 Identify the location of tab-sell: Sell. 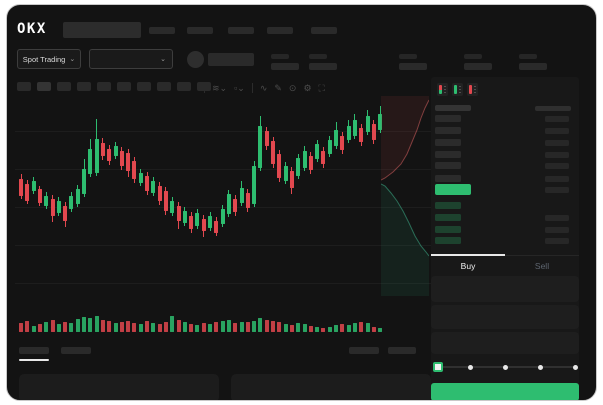
(542, 266).